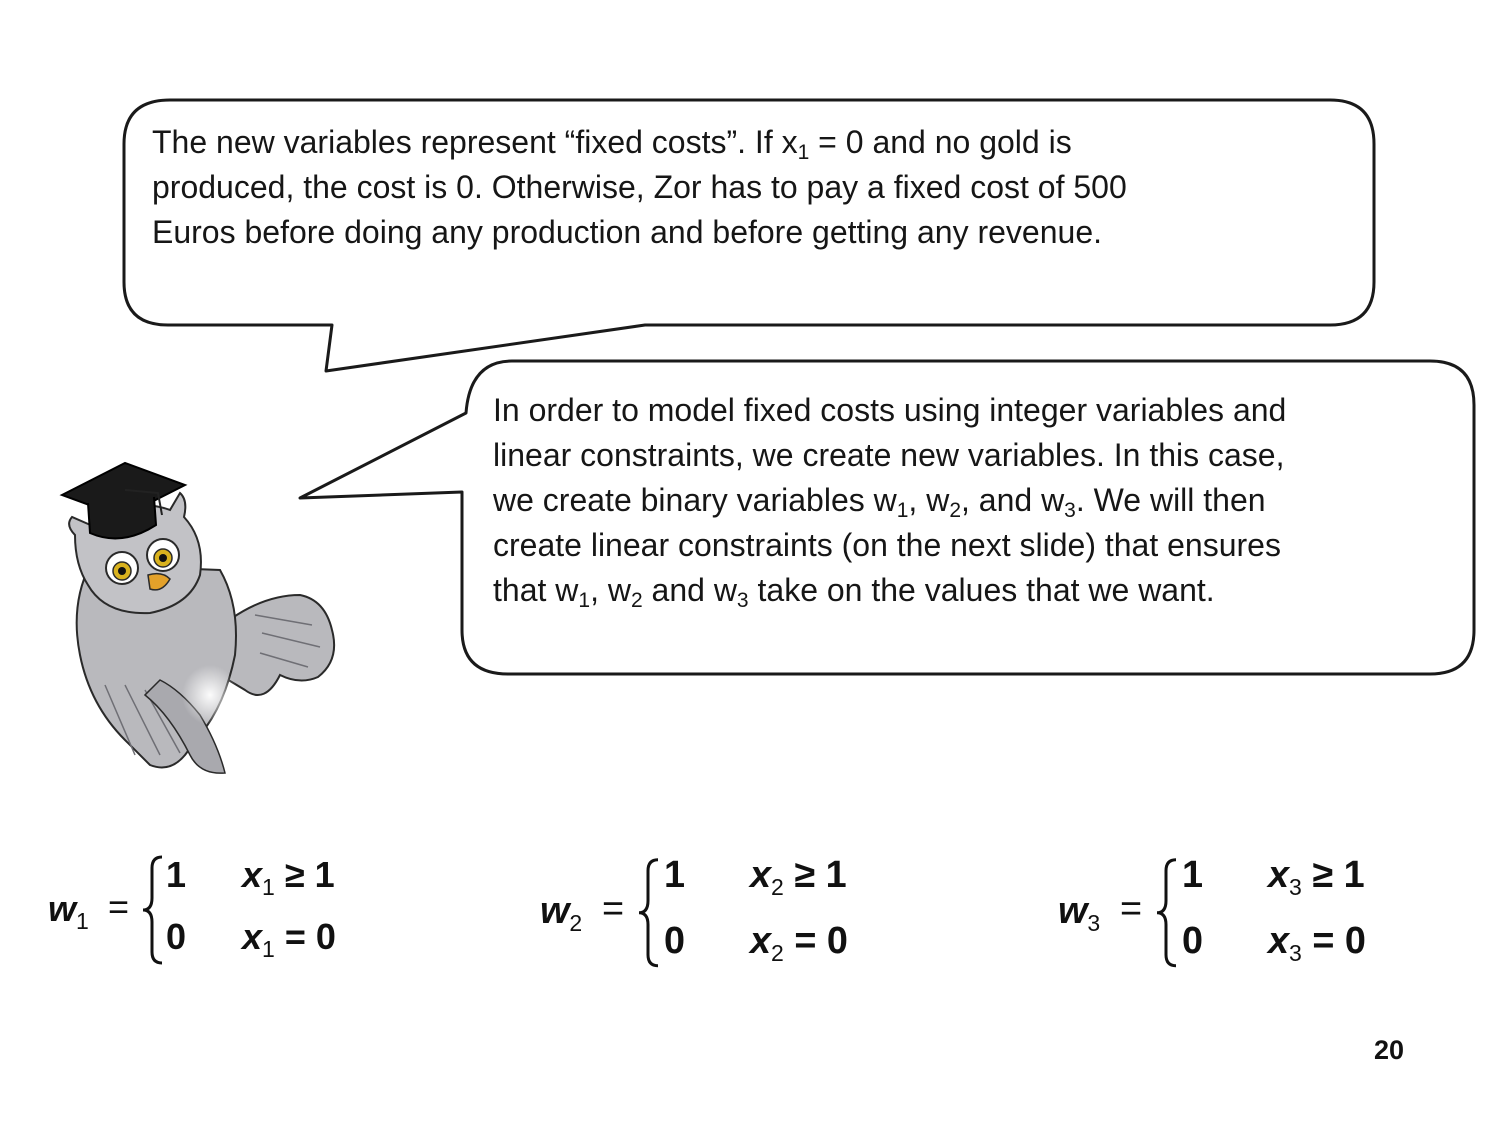  I want to click on formula-w1: w1 = 1 x1 ≥ 1 0 x1 = 0, so click(208, 910).